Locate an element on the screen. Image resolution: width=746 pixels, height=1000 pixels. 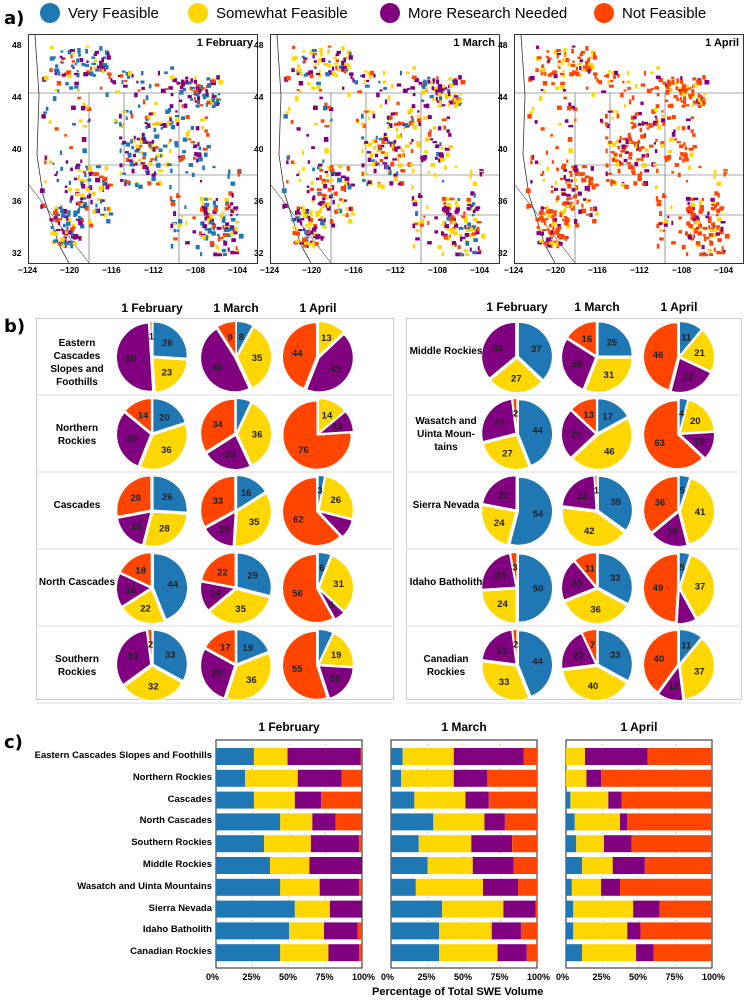
pie-value-label: 14 is located at coordinates (143, 415).